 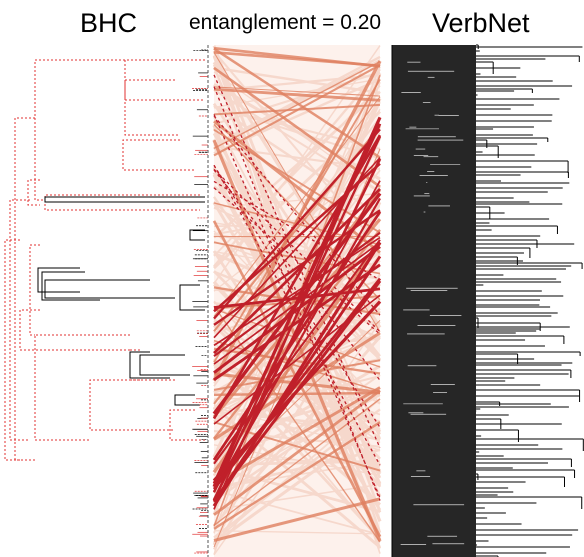 What do you see at coordinates (285, 22) in the screenshot?
I see `entanglement-label: entanglement = 0.20` at bounding box center [285, 22].